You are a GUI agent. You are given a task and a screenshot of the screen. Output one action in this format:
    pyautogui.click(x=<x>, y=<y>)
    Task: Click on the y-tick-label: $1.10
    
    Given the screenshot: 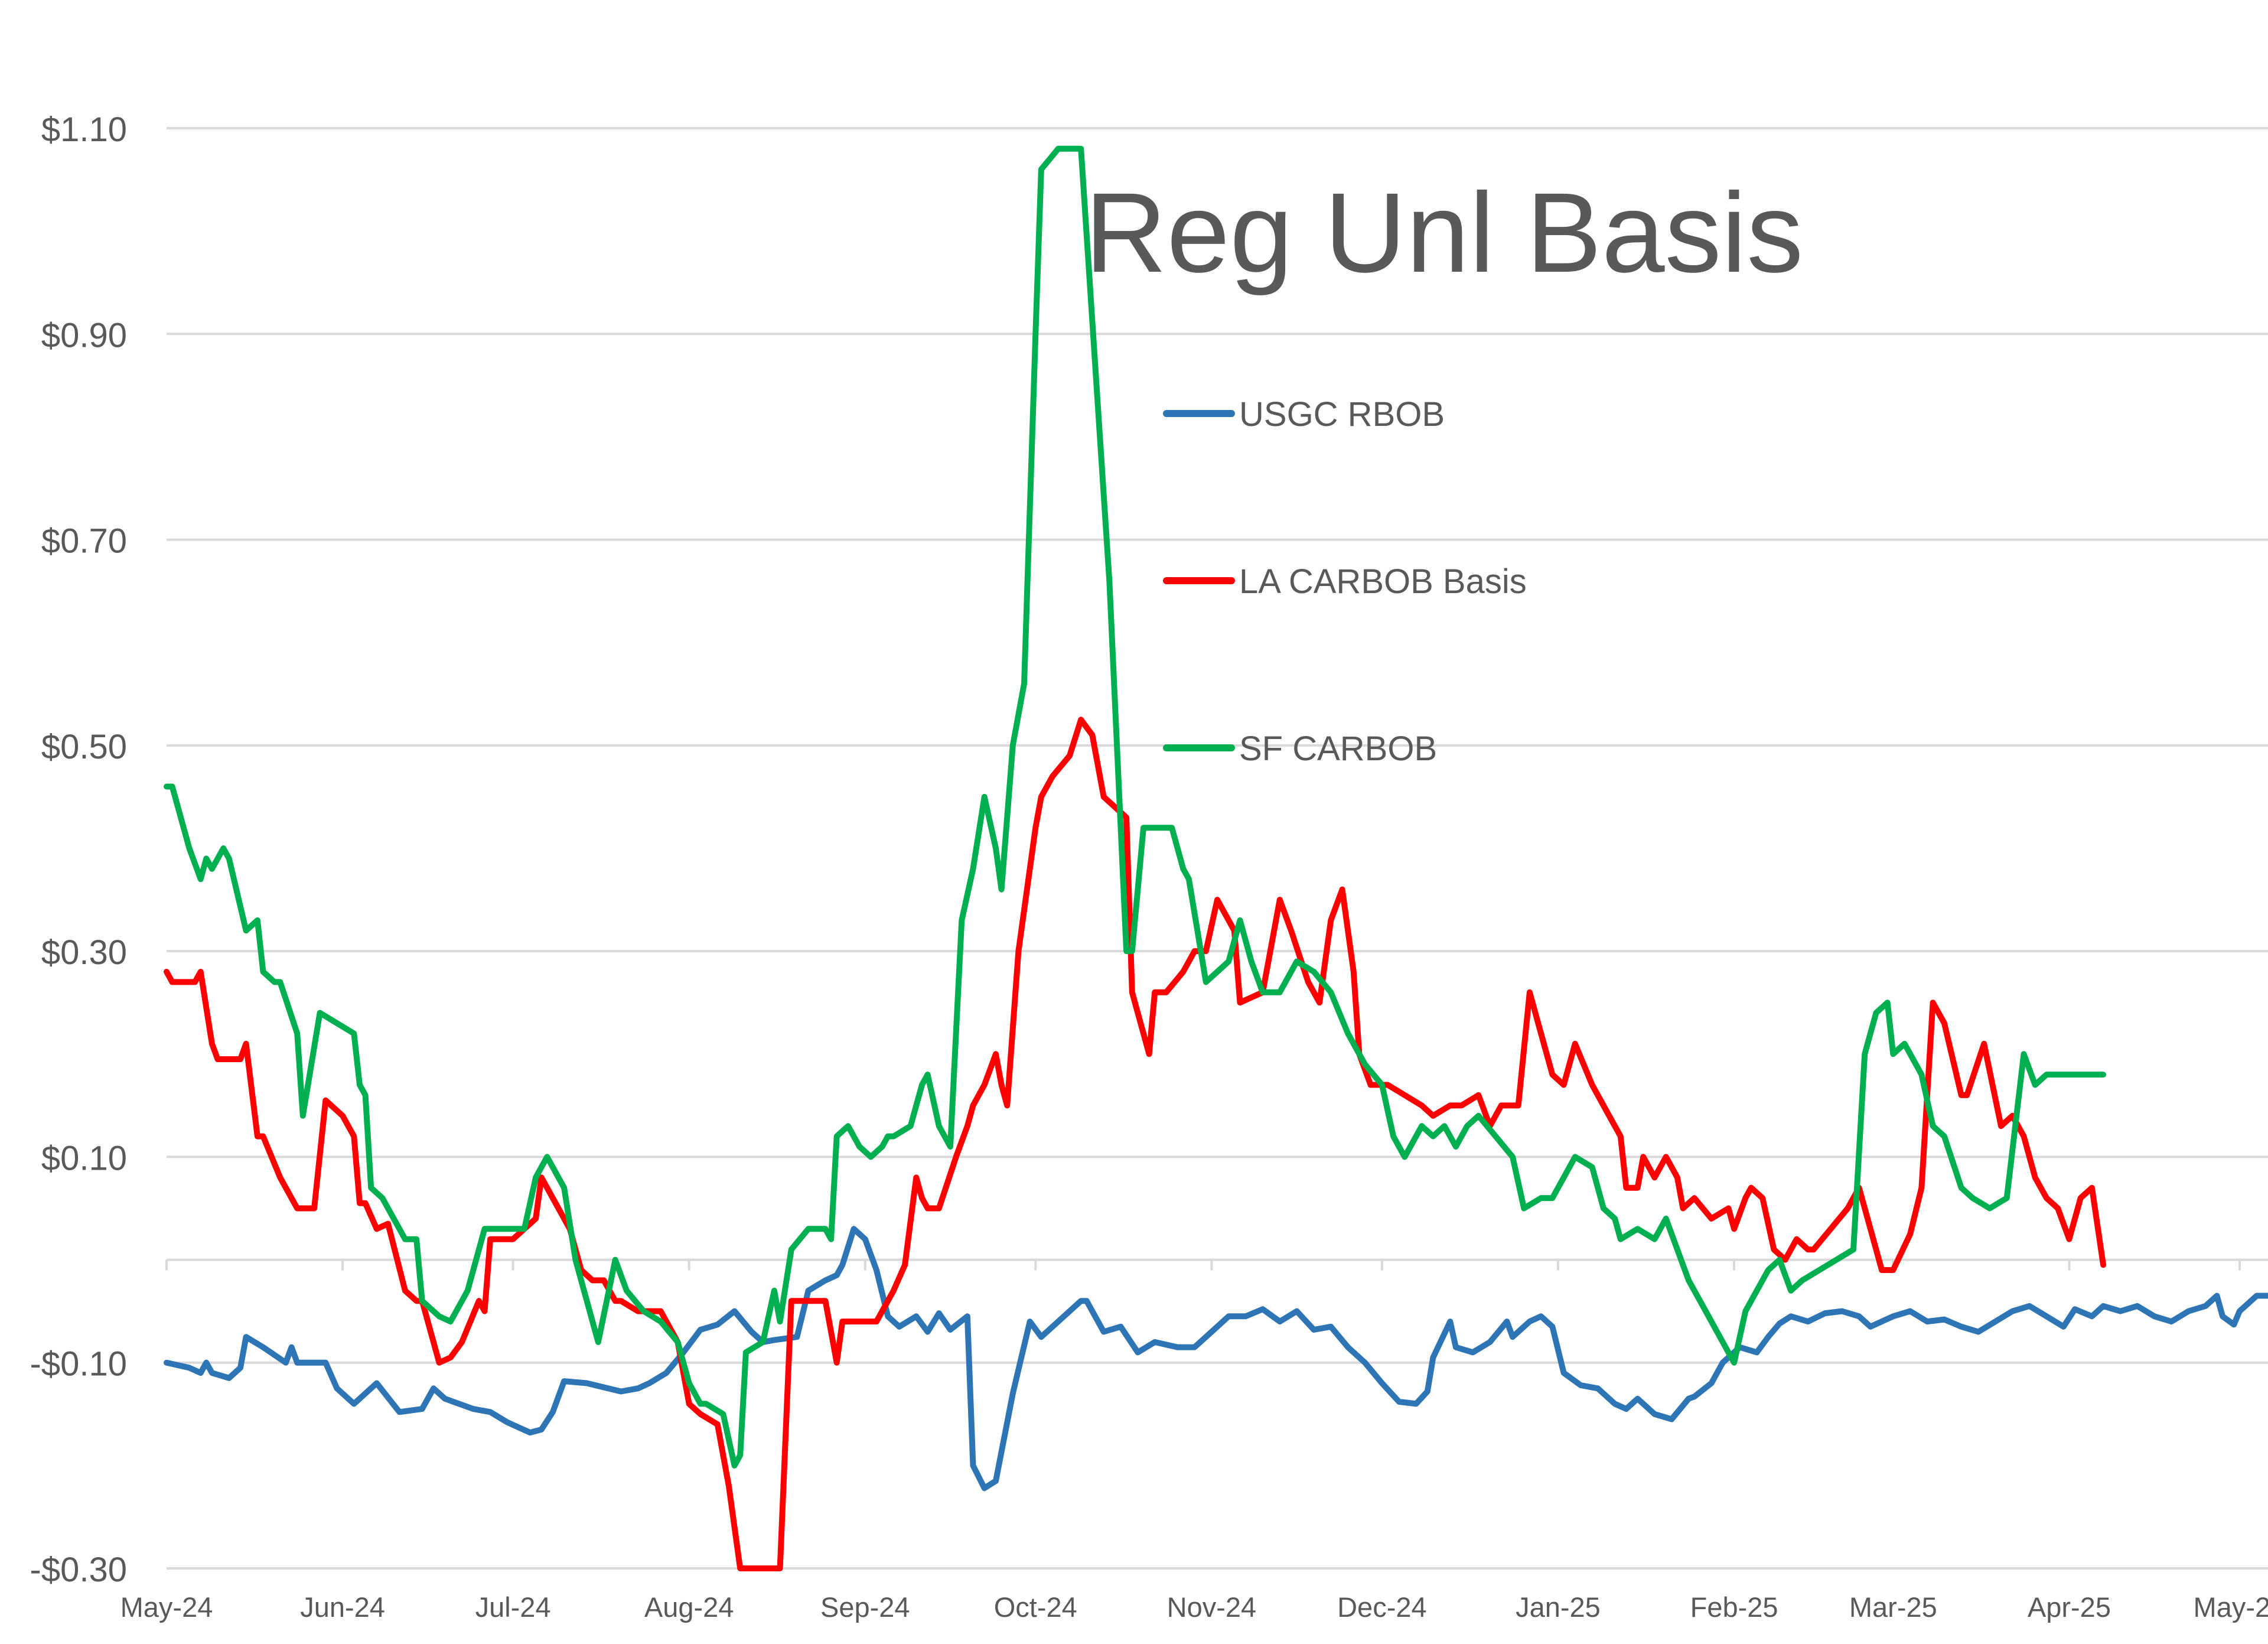 What is the action you would take?
    pyautogui.click(x=84, y=129)
    